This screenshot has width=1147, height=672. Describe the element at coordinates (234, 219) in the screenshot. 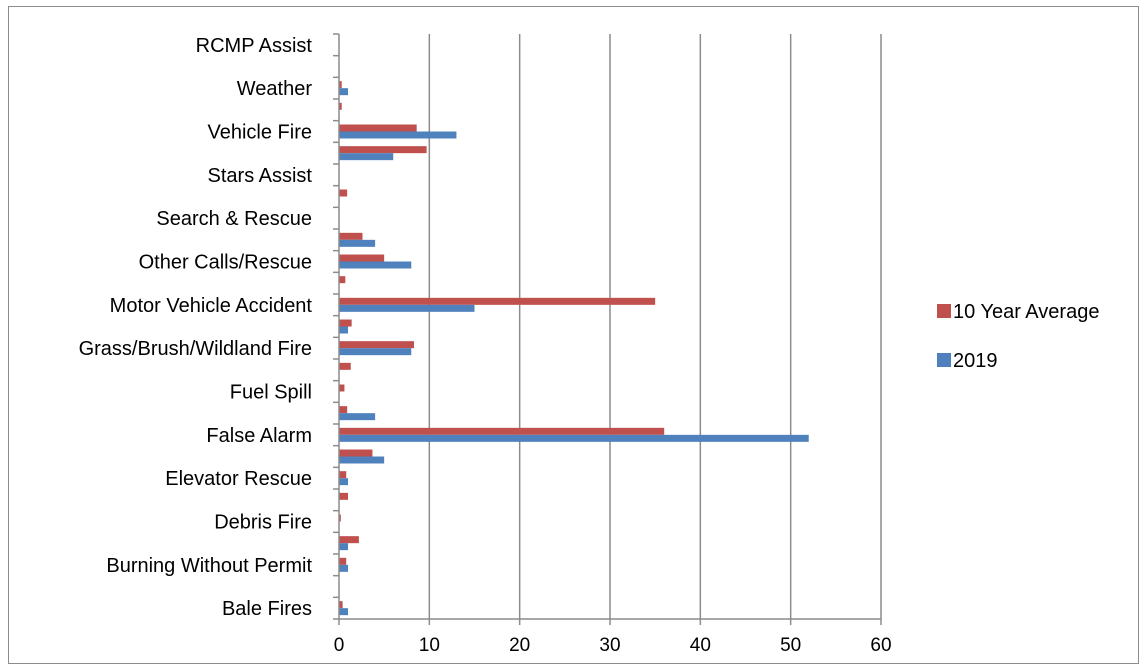

I see `category-label-search-rescue: Search & Rescue` at that location.